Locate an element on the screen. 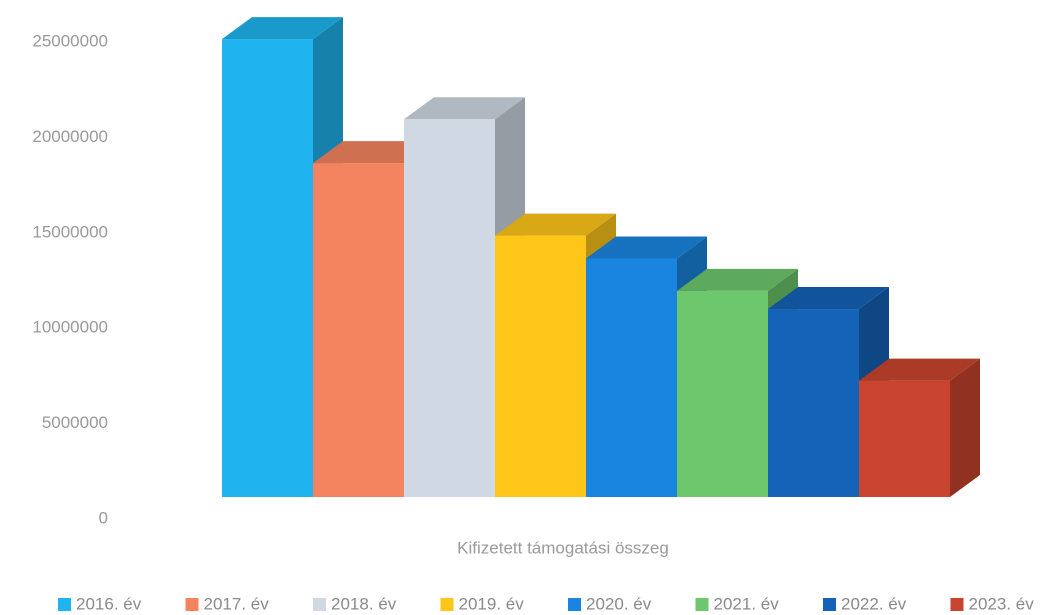 The height and width of the screenshot is (615, 1055). y-tick-label: 15000000 is located at coordinates (70, 231).